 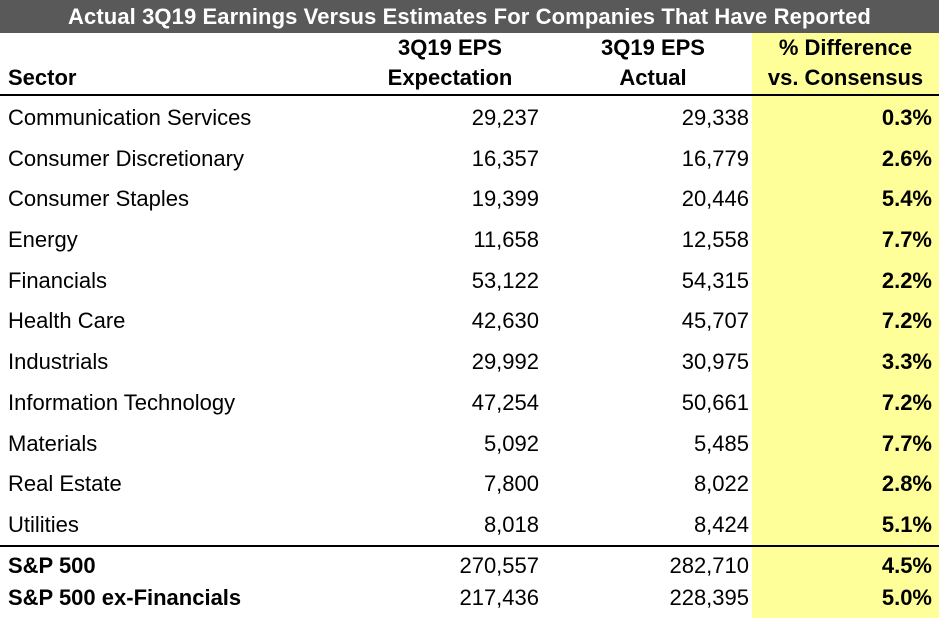 I want to click on total-difference-cell: 5.0%, so click(x=906, y=597).